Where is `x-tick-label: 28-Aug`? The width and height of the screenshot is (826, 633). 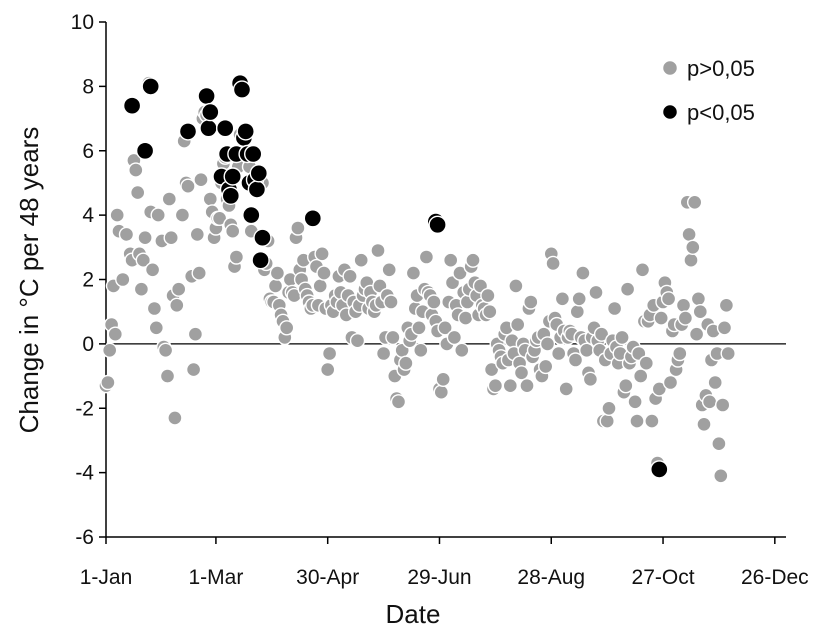
x-tick-label: 28-Aug is located at coordinates (551, 577).